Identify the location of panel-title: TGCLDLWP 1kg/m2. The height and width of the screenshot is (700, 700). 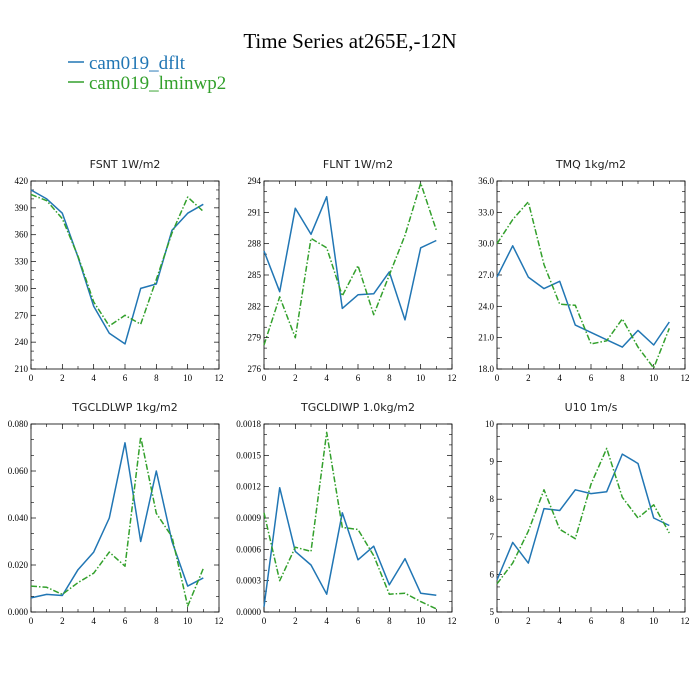
(124, 407).